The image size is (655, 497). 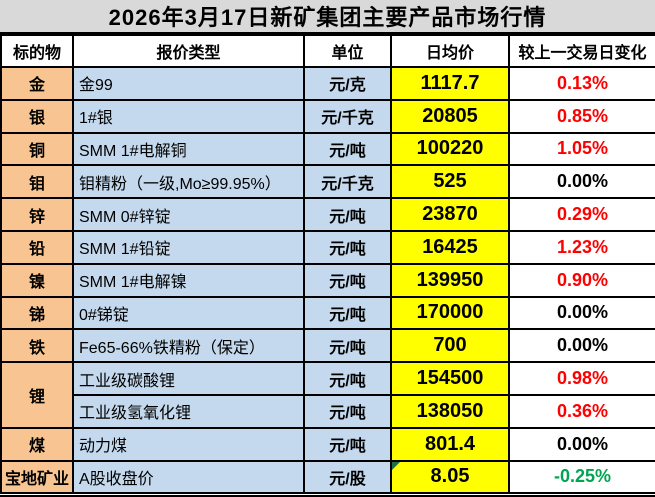 What do you see at coordinates (188, 346) in the screenshot?
I see `quote-type-cell: Fe65-66%铁精粉（保定）` at bounding box center [188, 346].